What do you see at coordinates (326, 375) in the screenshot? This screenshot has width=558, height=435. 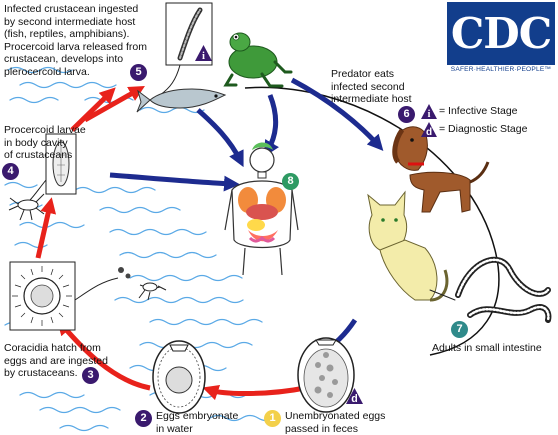 I see `unembryonated-egg` at bounding box center [326, 375].